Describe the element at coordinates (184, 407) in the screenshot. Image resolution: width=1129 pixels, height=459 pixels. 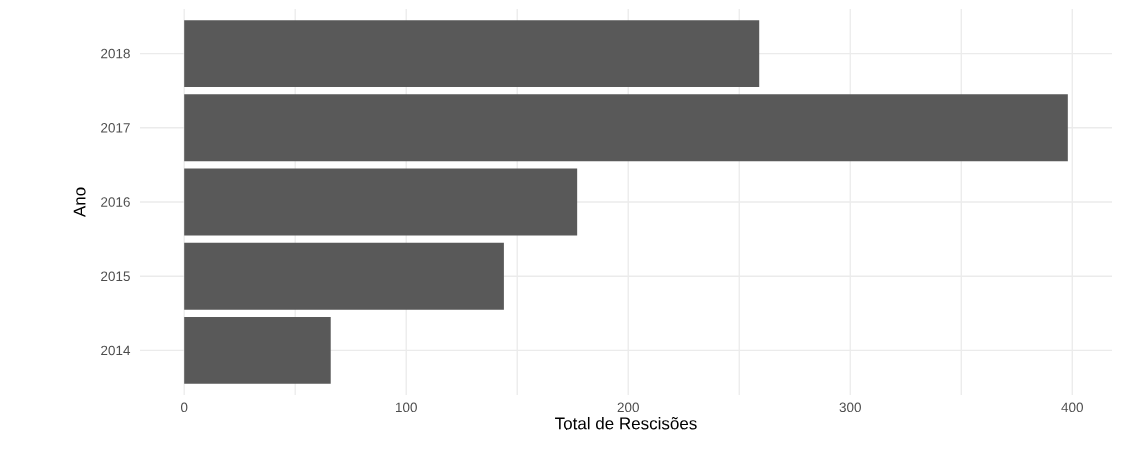
I see `x-tick-label: 0` at that location.